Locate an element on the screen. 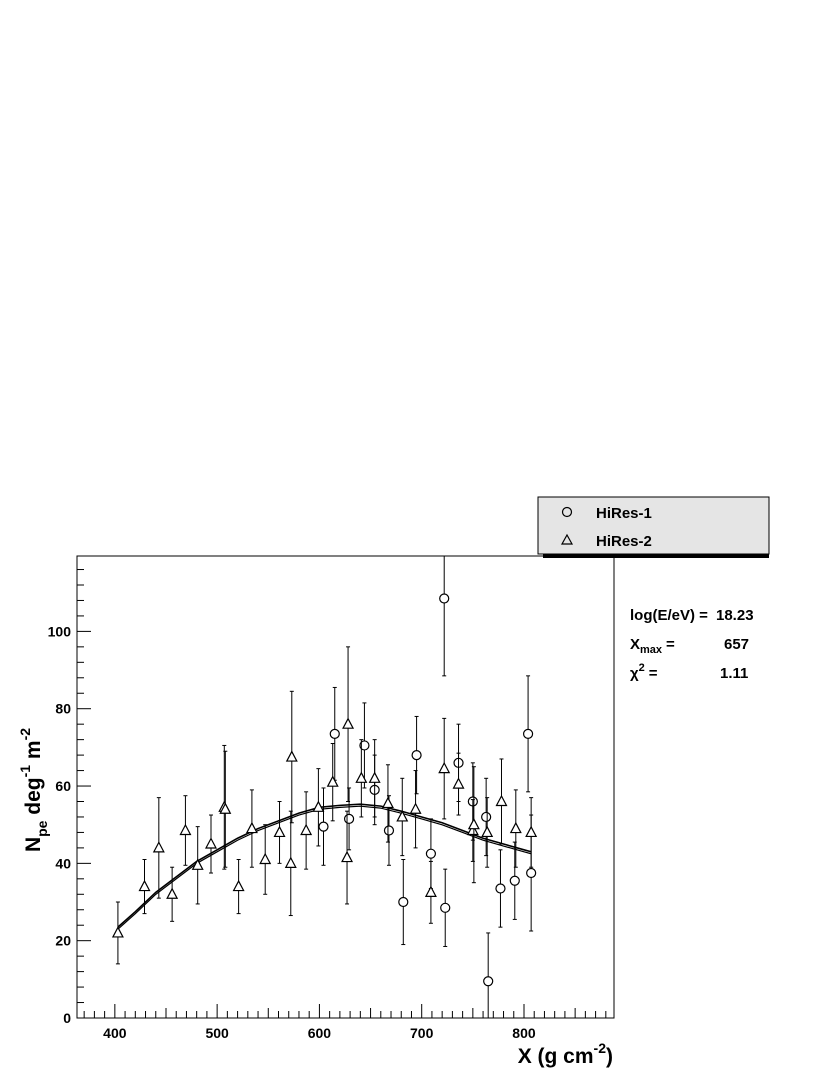  legend: HiRes-1 HiRes-2 is located at coordinates (653, 527).